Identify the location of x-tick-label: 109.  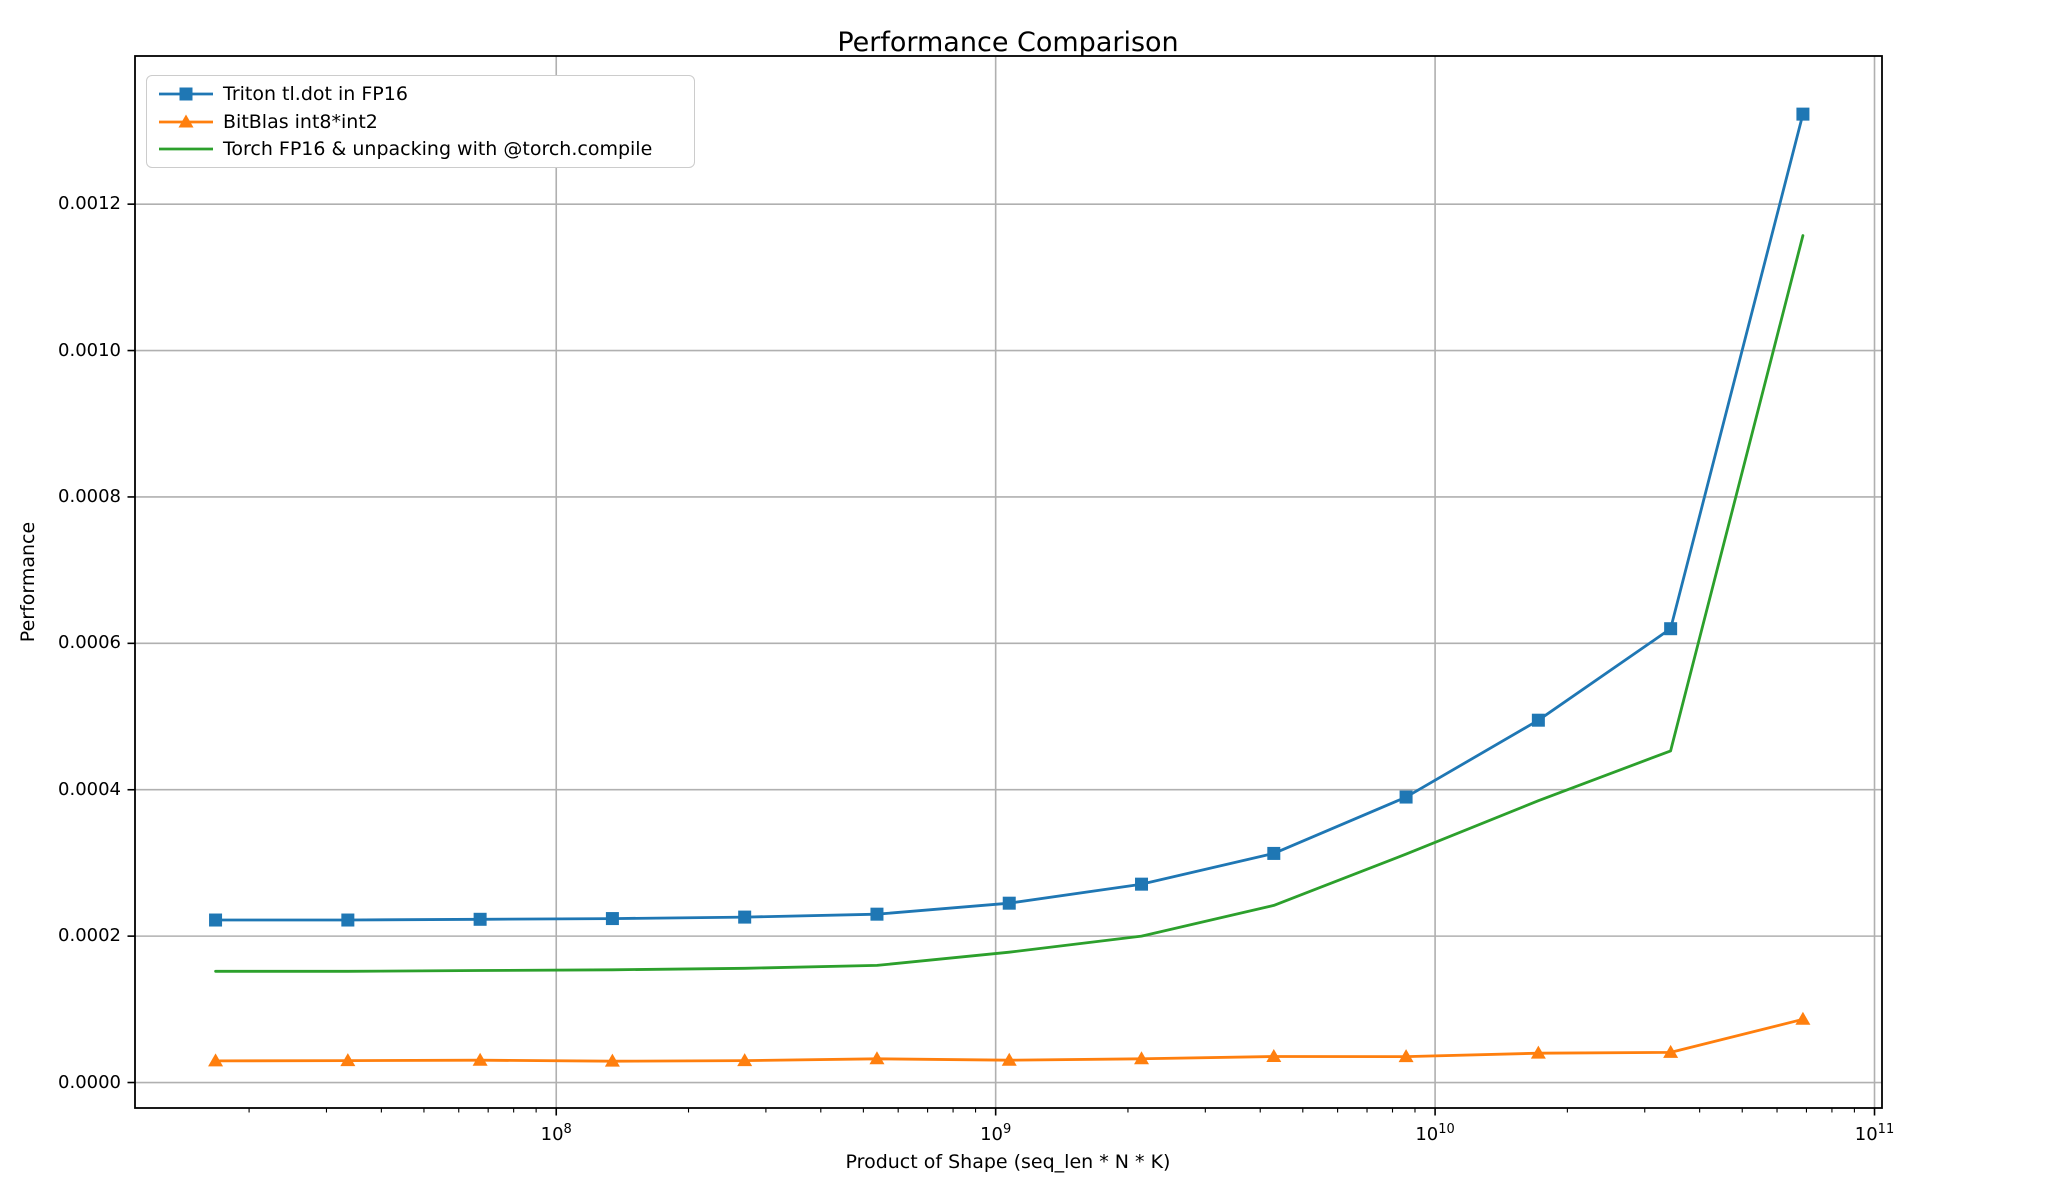
(996, 1133).